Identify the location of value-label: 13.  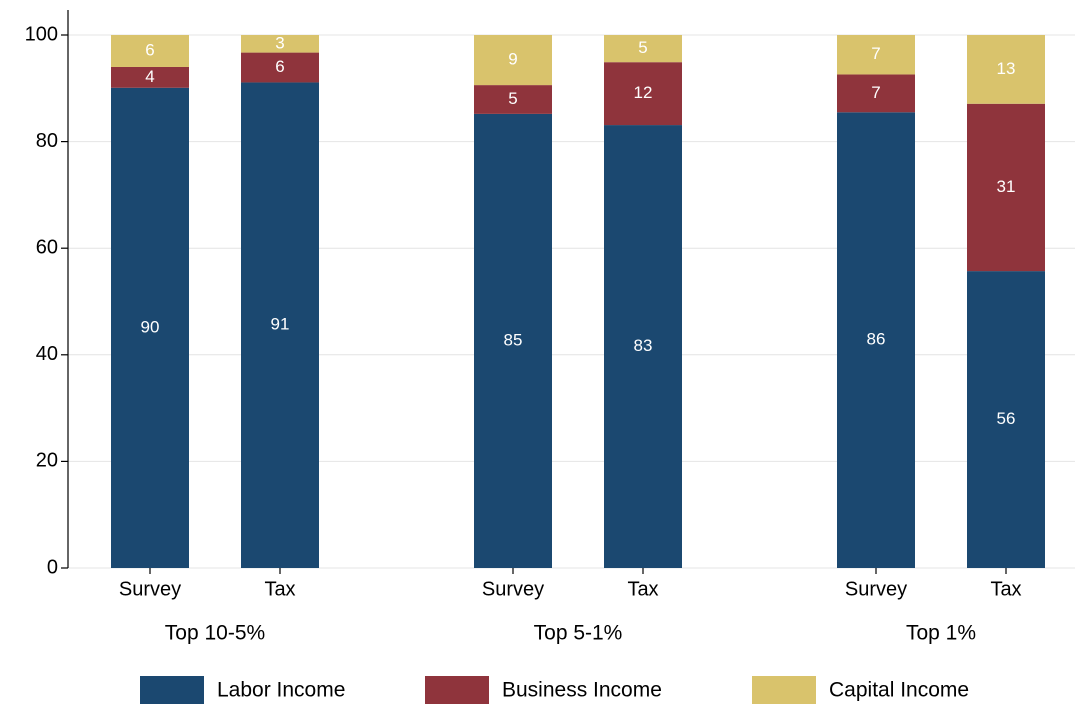
(1006, 68).